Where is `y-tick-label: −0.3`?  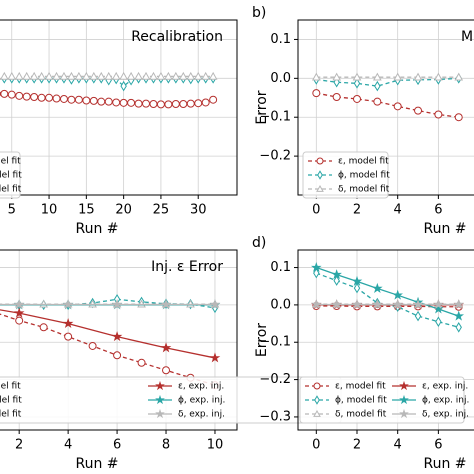
y-tick-label: −0.3 is located at coordinates (275, 416).